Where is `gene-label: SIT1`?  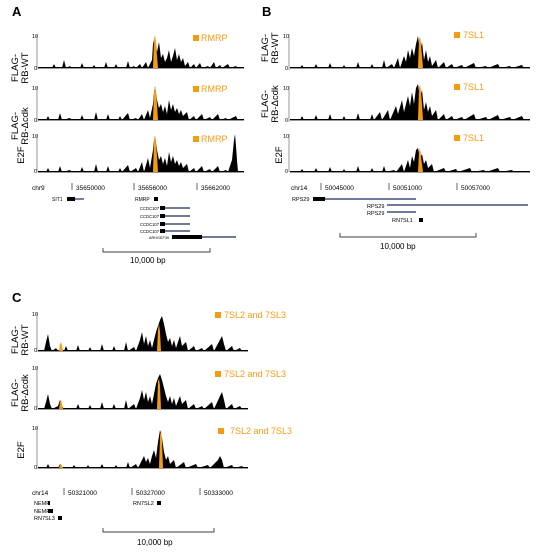 gene-label: SIT1 is located at coordinates (57, 200).